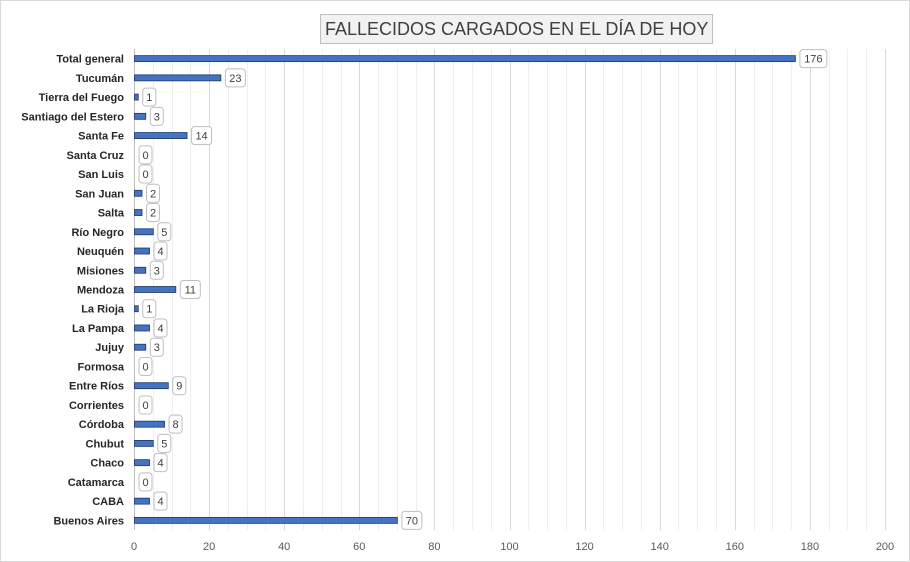  What do you see at coordinates (810, 547) in the screenshot?
I see `x-tick-label: 180` at bounding box center [810, 547].